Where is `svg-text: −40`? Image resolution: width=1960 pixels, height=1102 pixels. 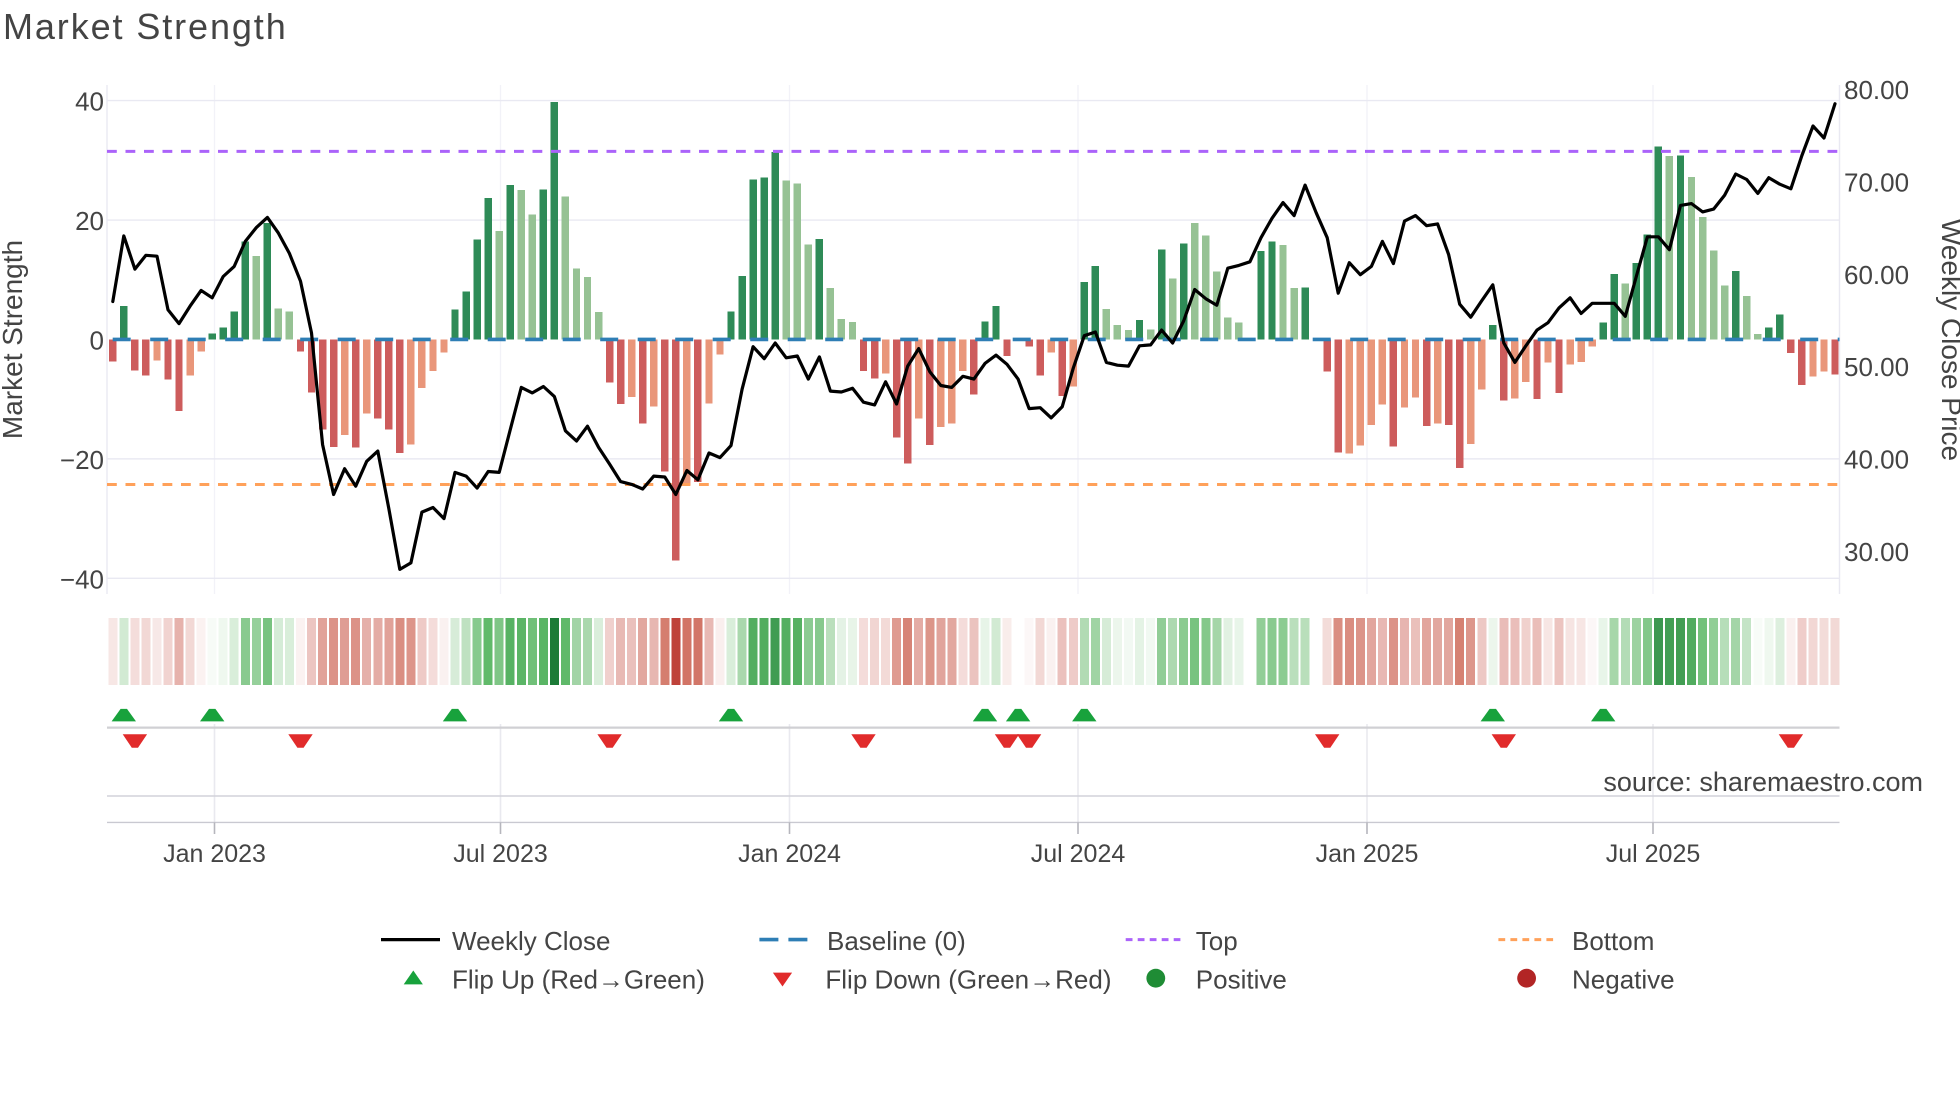 svg-text: −40 is located at coordinates (82, 579).